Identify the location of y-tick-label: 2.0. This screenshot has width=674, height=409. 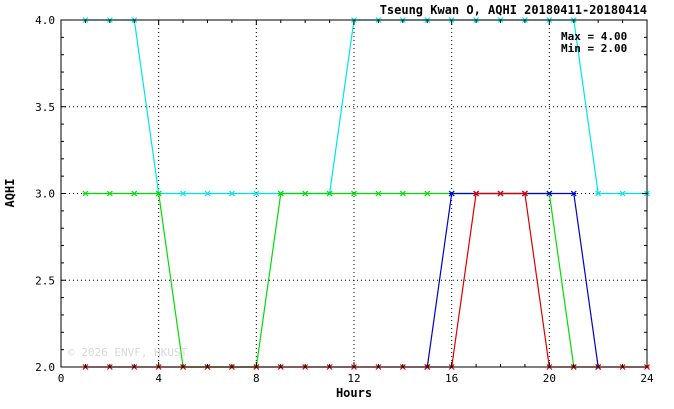
(45, 367).